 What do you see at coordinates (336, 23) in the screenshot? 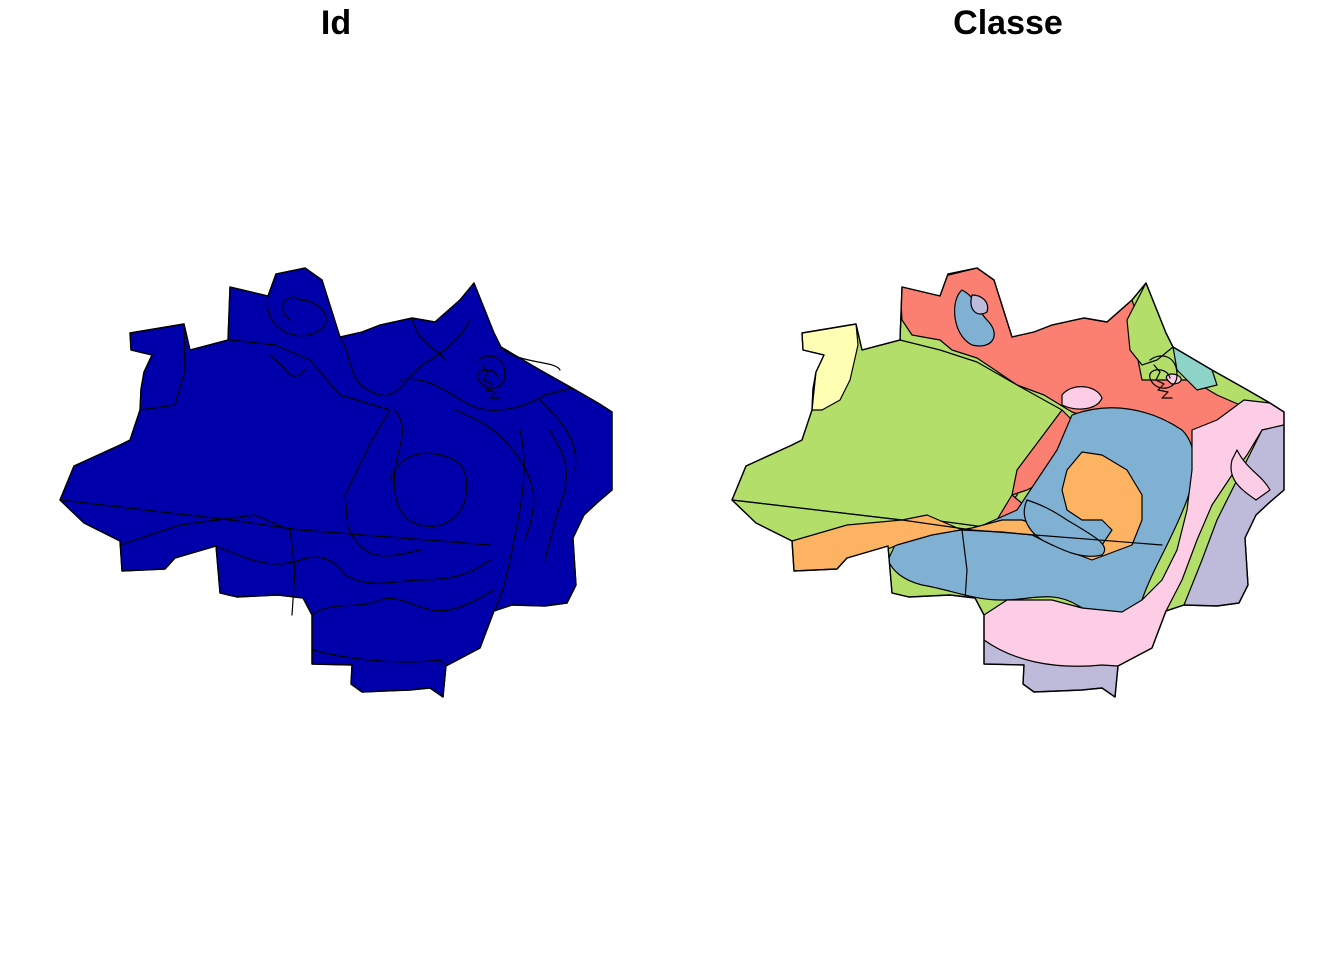
I see `panel-title-id: Id` at bounding box center [336, 23].